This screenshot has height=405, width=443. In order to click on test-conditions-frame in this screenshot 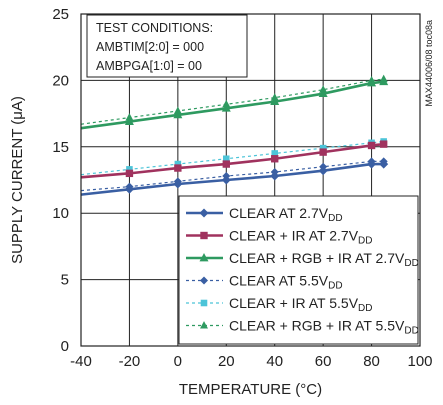, I will do `click(167, 46)`.